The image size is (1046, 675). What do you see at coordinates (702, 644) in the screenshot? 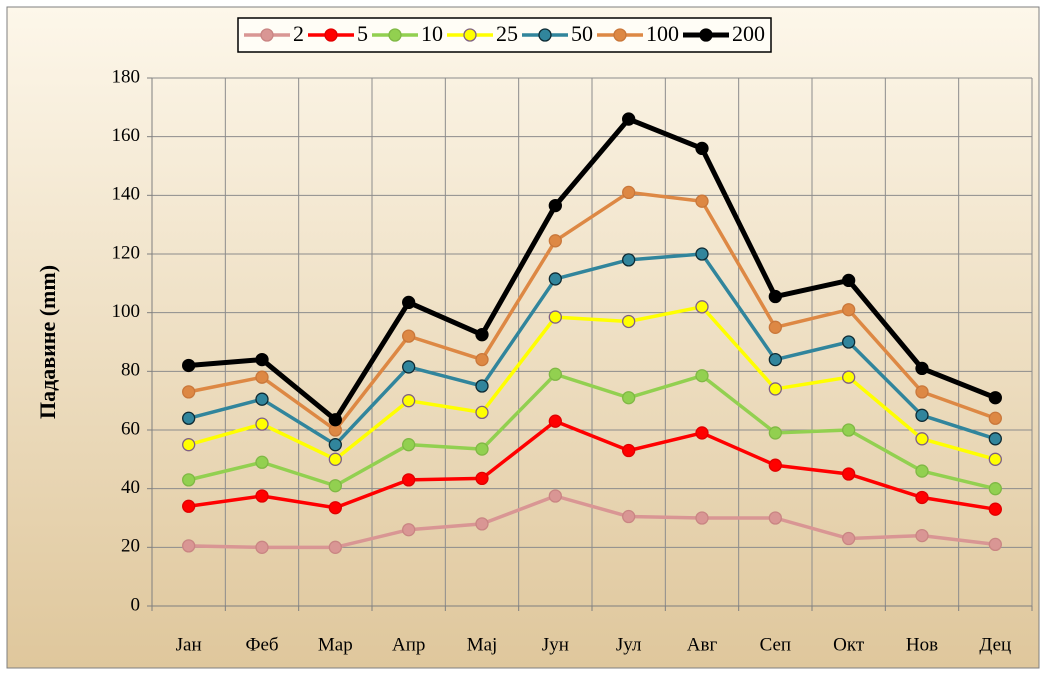
I see `x-tick-label: Авг` at bounding box center [702, 644].